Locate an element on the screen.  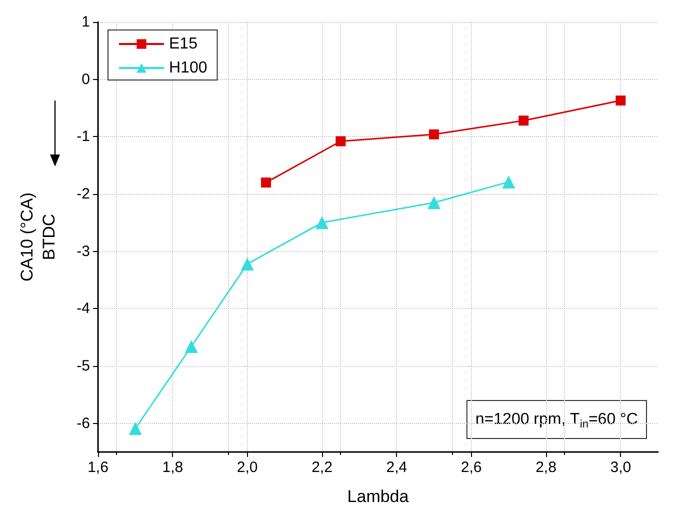
x-tick-label: 1,8 is located at coordinates (173, 467).